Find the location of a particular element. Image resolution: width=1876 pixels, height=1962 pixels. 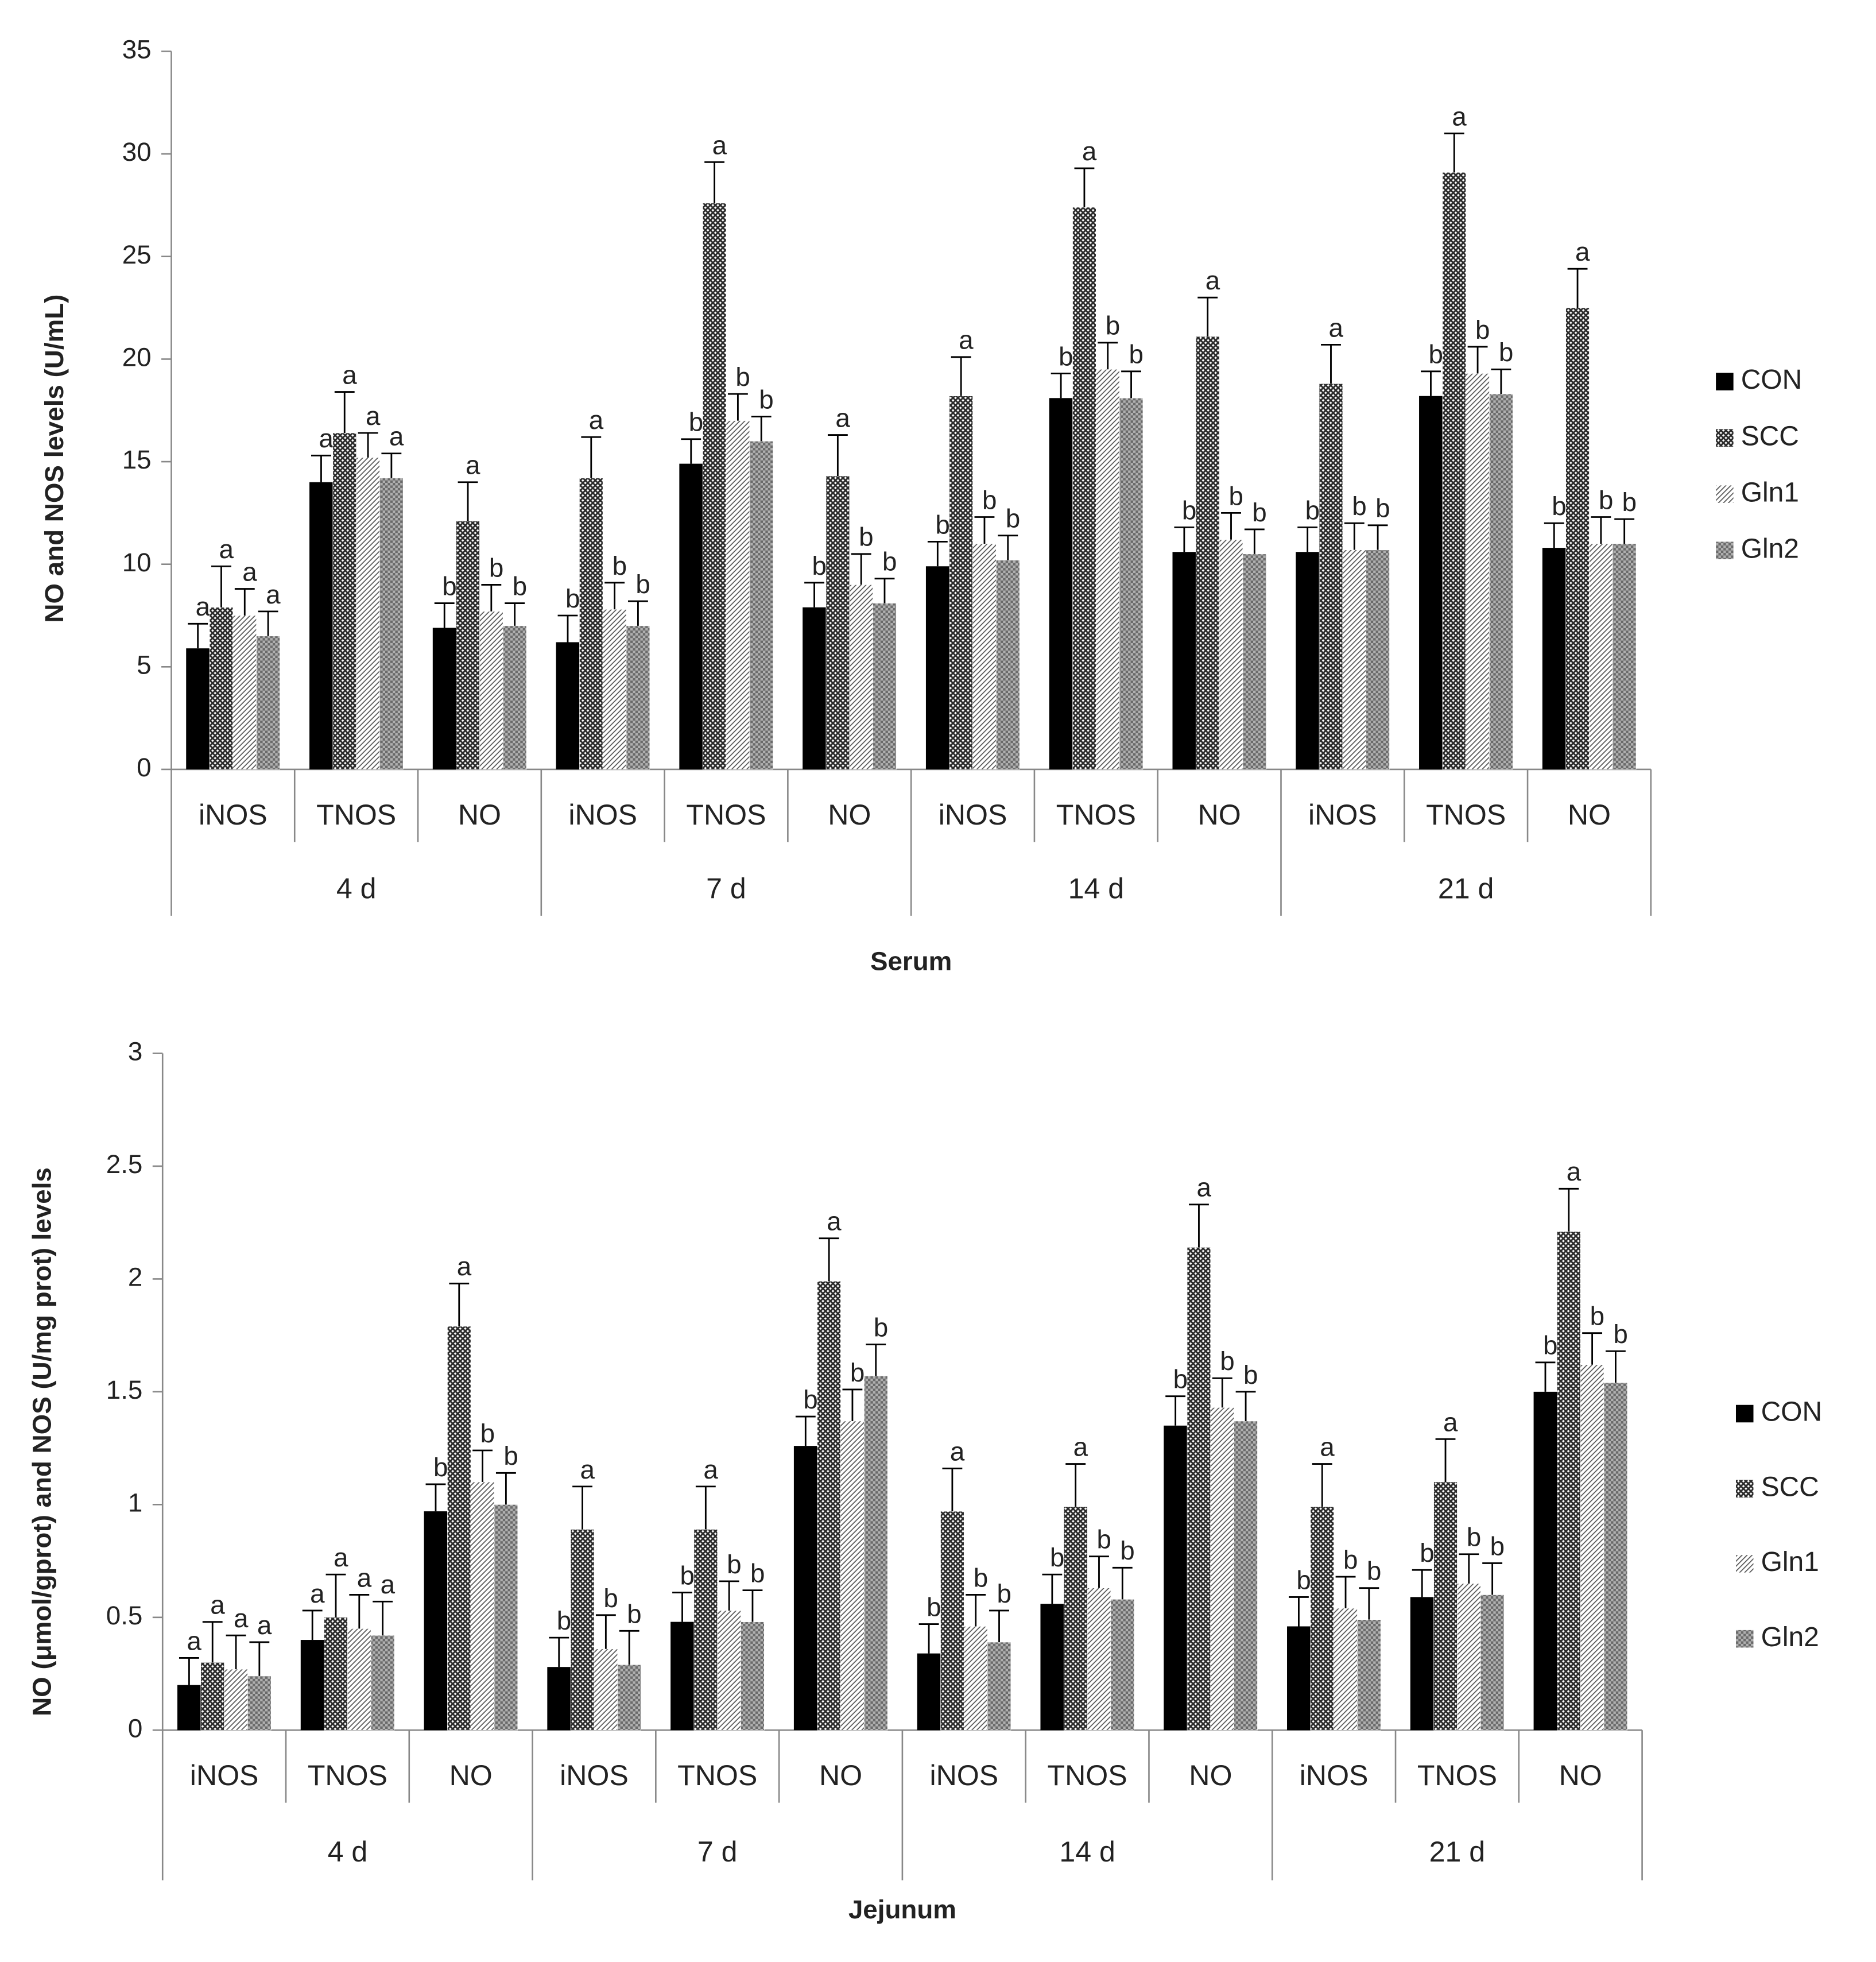

x-tick-label: TNOS is located at coordinates (717, 1775).